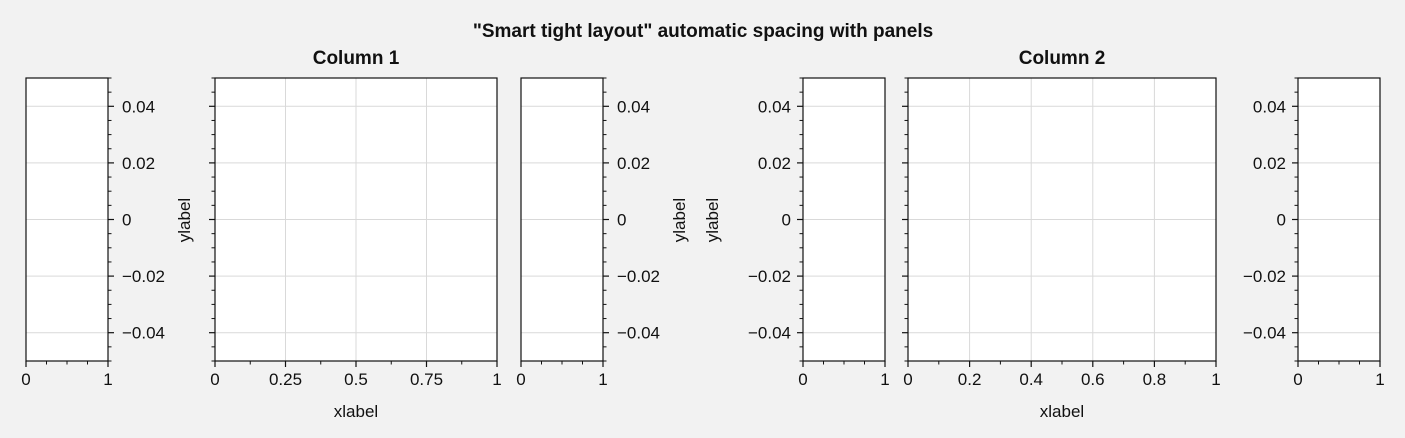 The image size is (1405, 438). What do you see at coordinates (356, 379) in the screenshot?
I see `x-tick-label: 0.5` at bounding box center [356, 379].